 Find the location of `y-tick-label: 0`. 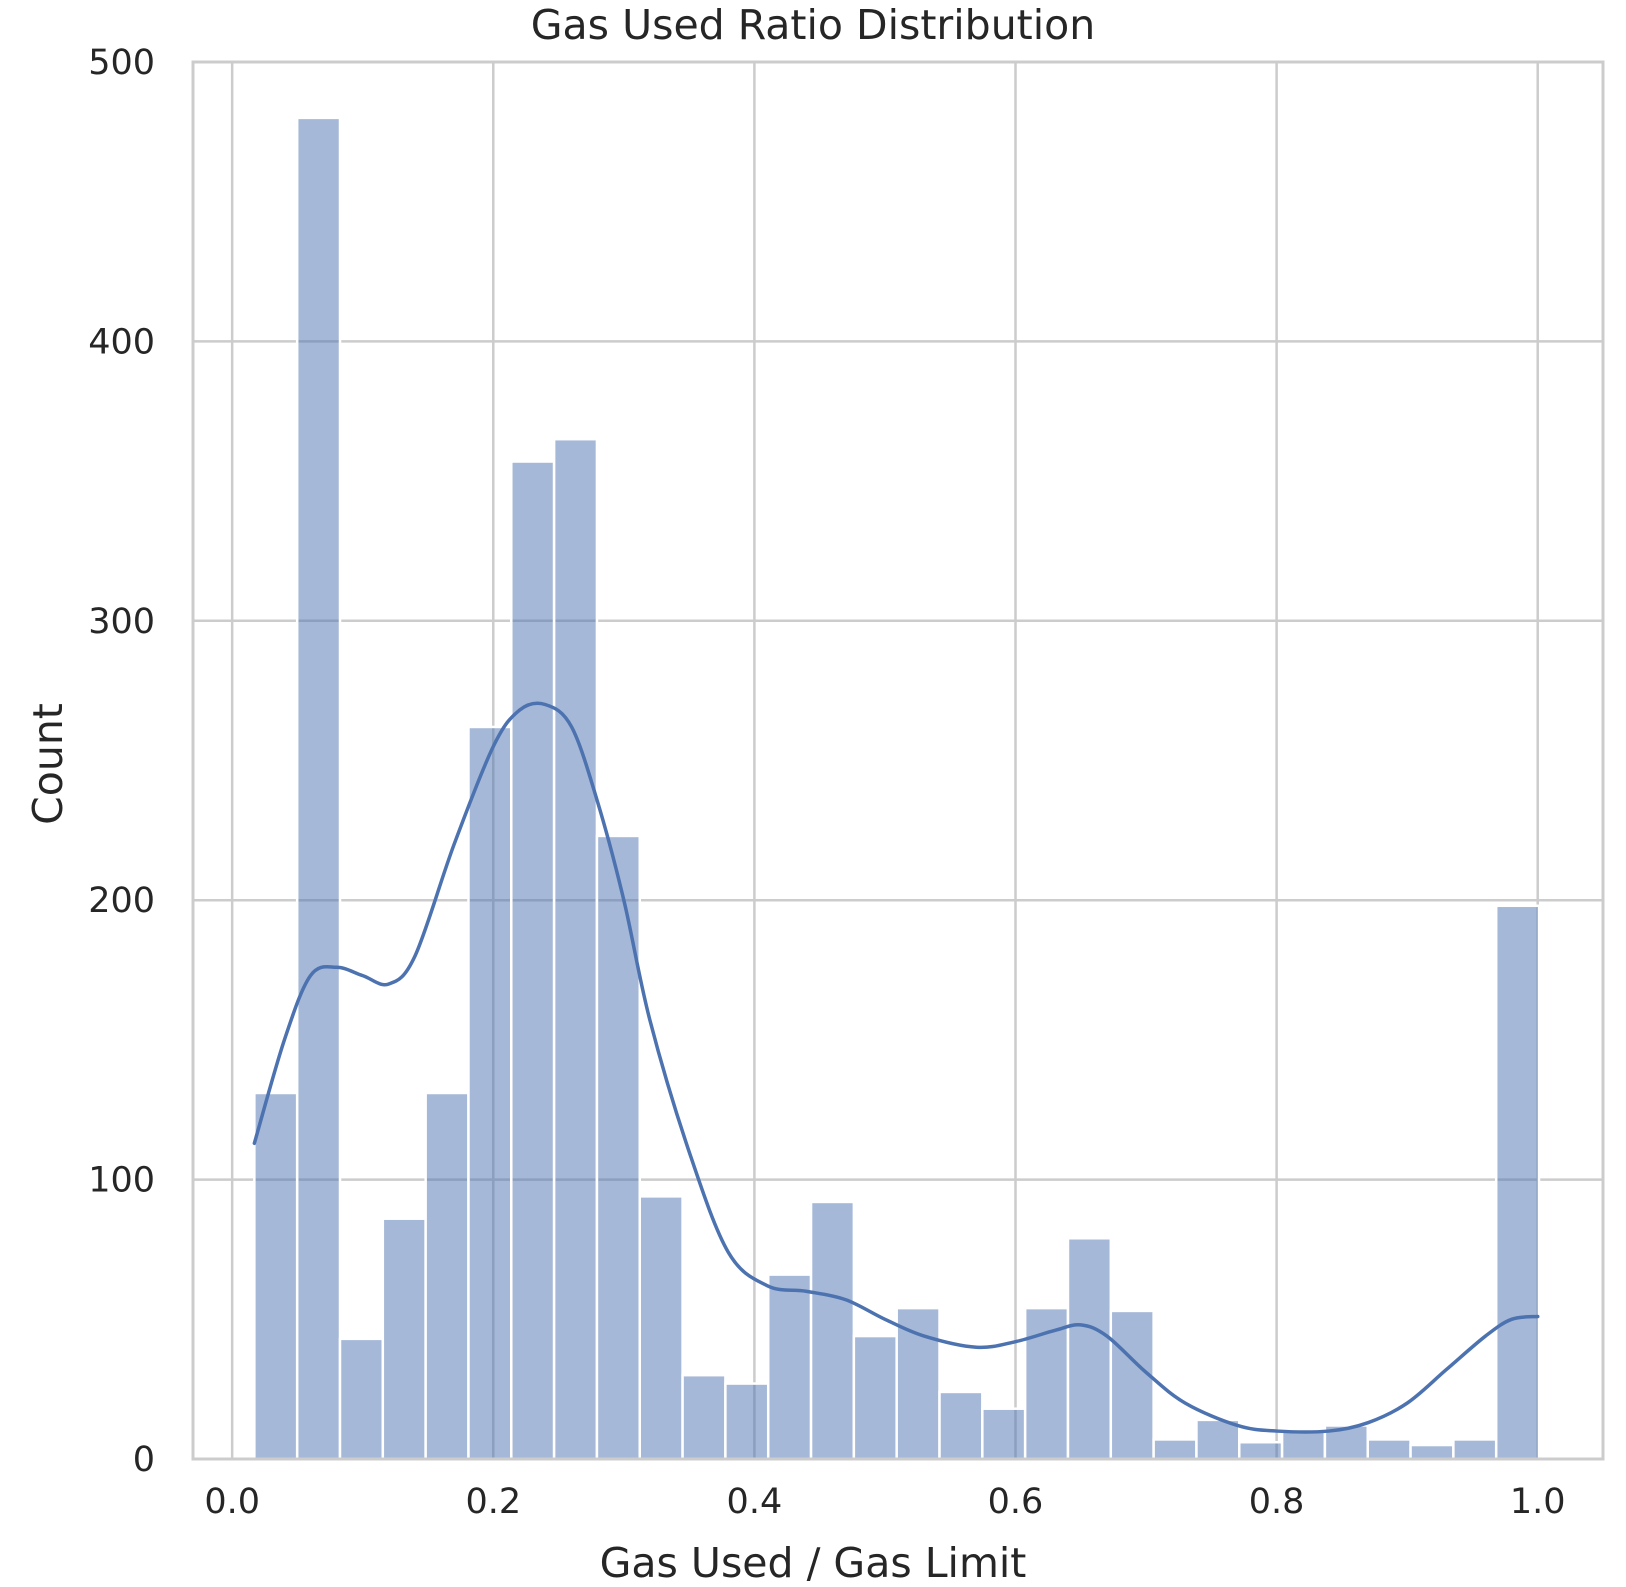

y-tick-label: 0 is located at coordinates (144, 1460).